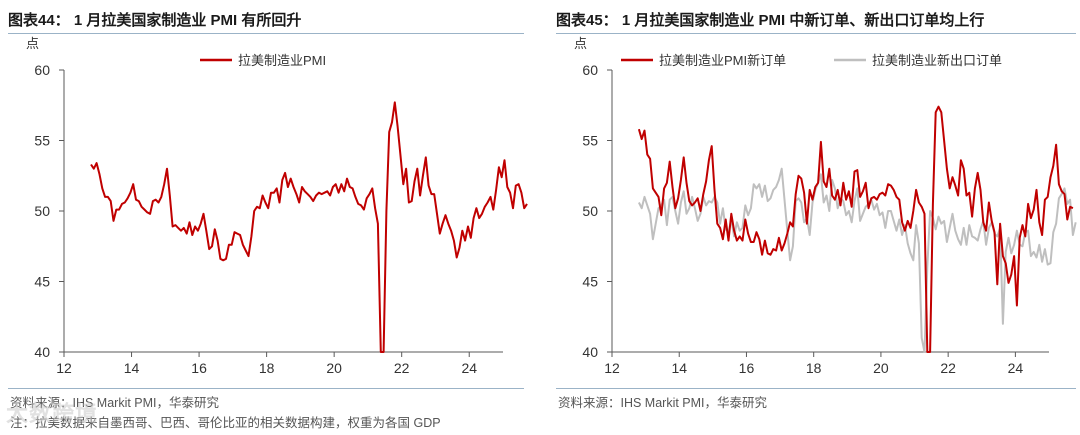 The image size is (1080, 435). Describe the element at coordinates (282, 60) in the screenshot. I see `legend-label-0: 拉美制造业PMI` at that location.